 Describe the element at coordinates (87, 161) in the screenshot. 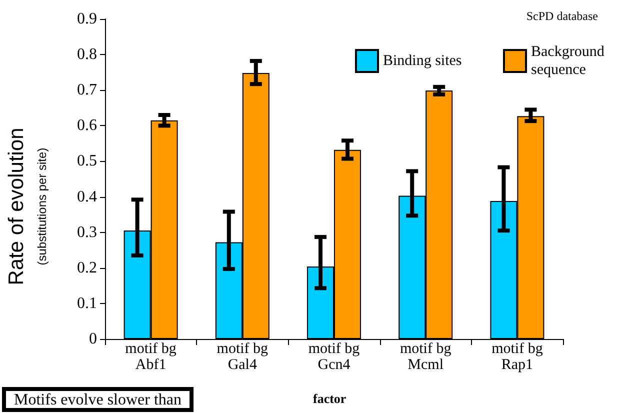

I see `y-tick-label: 0.5` at that location.